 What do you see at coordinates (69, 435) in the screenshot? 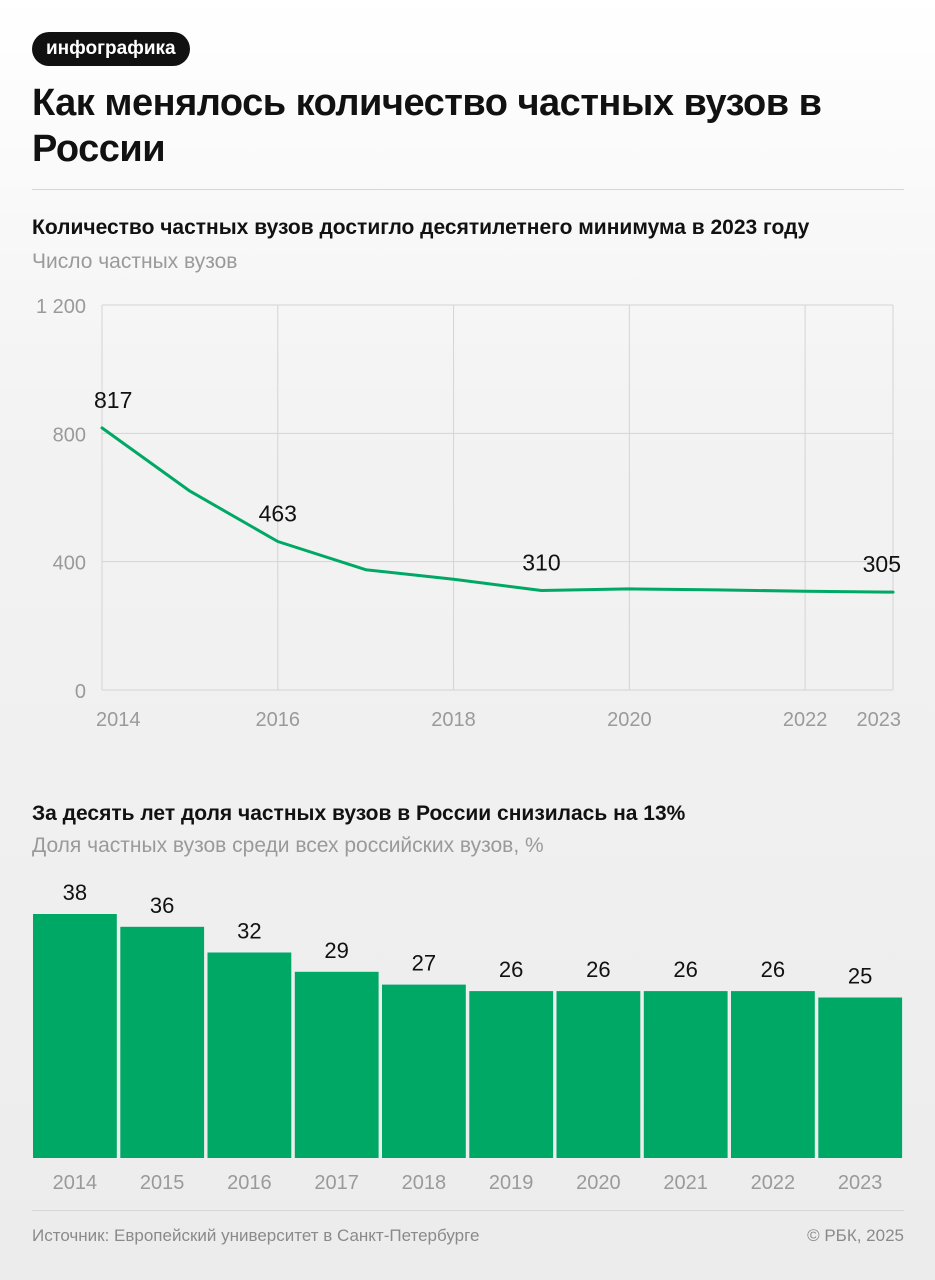
I see `y-tick-label: 800` at bounding box center [69, 435].